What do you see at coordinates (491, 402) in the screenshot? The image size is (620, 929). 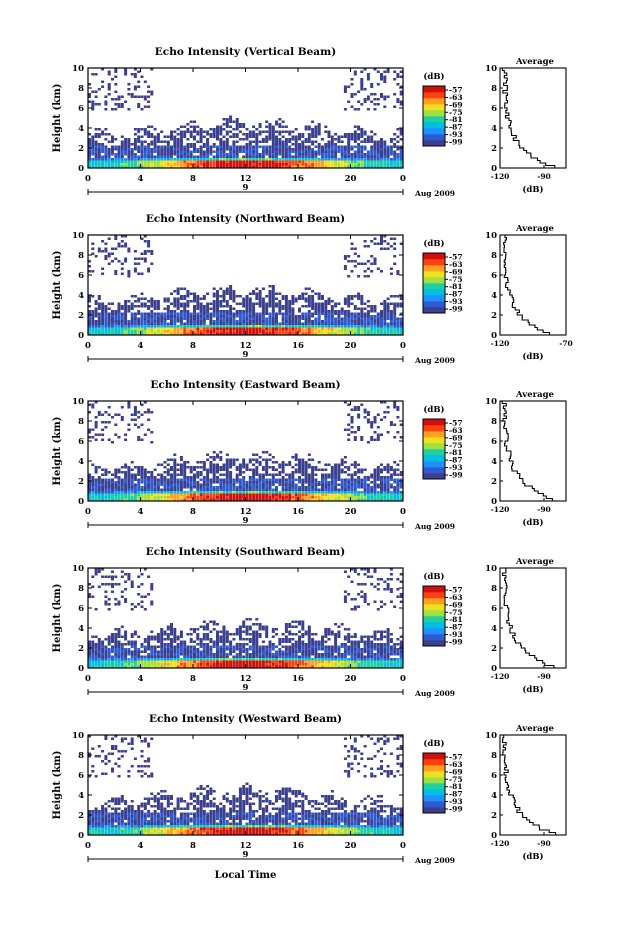 I see `profile-y-tick-label: 10` at bounding box center [491, 402].